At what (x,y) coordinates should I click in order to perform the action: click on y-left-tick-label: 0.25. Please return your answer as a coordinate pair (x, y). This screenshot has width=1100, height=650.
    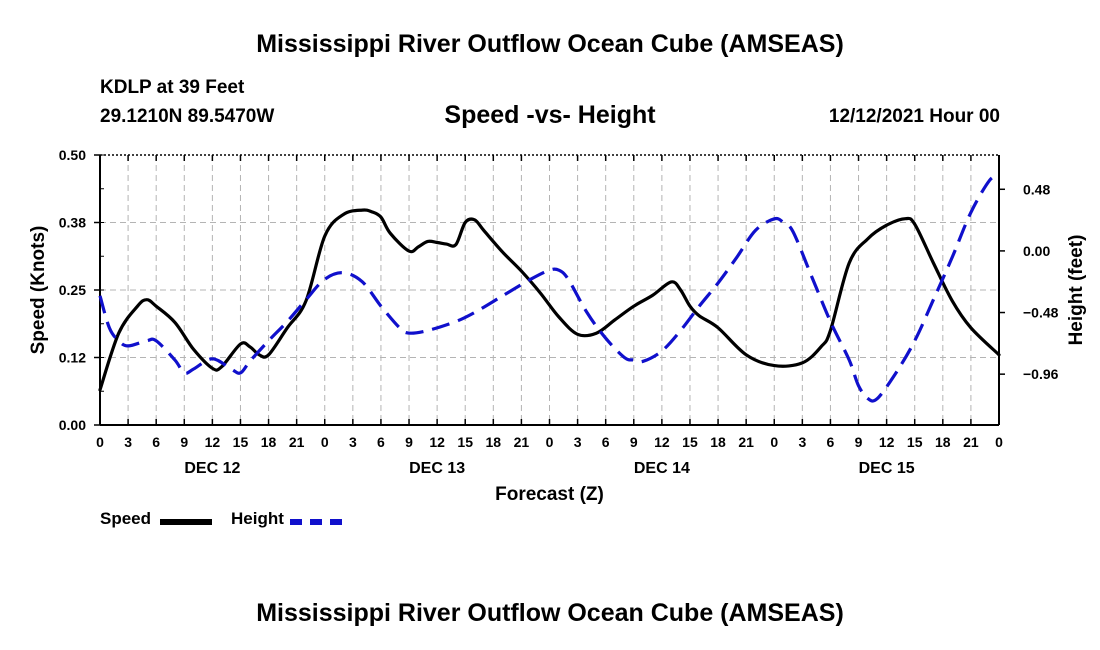
    Looking at the image, I should click on (72, 290).